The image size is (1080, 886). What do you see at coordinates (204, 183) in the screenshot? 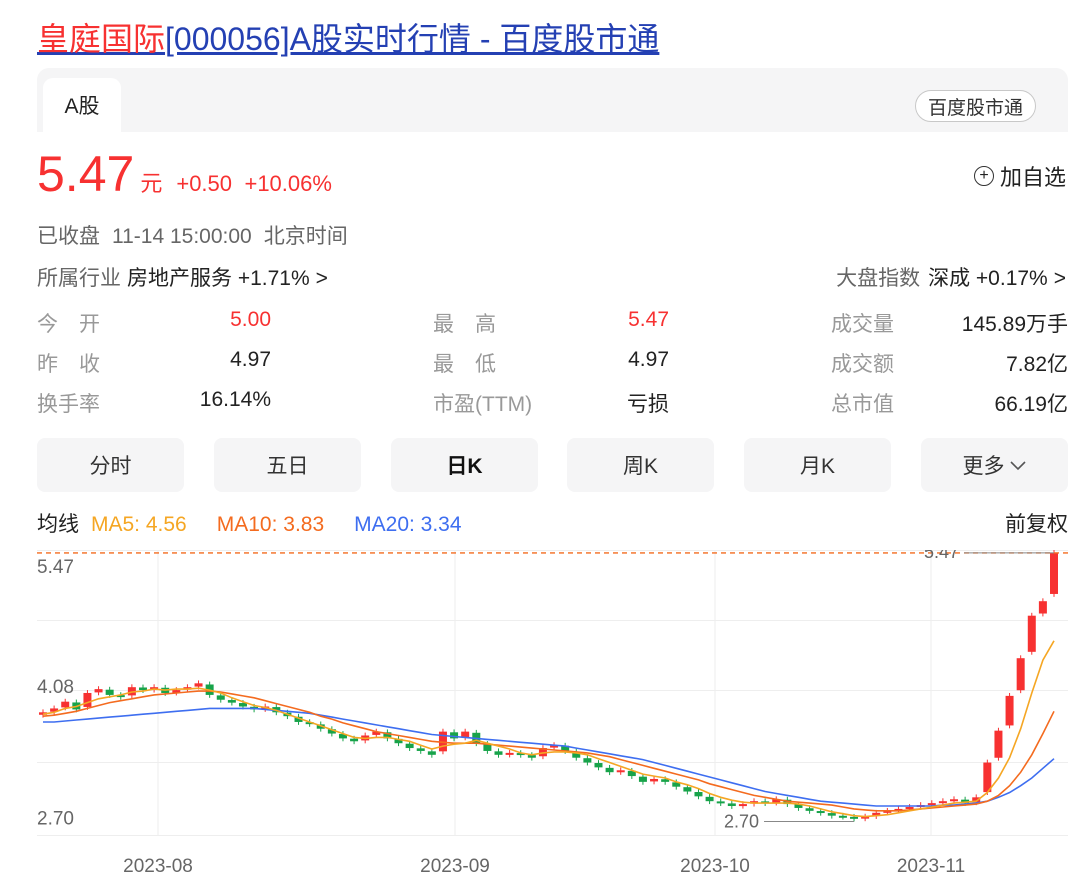
I see `price-change: +0.50` at bounding box center [204, 183].